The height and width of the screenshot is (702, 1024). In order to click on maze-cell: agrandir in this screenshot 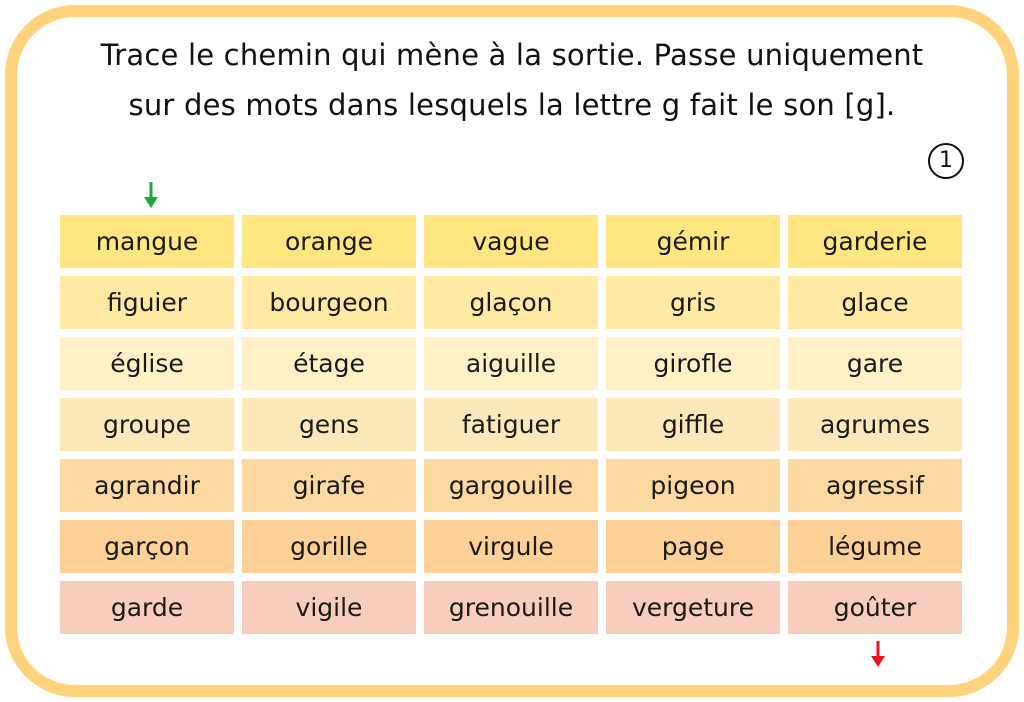, I will do `click(147, 485)`.